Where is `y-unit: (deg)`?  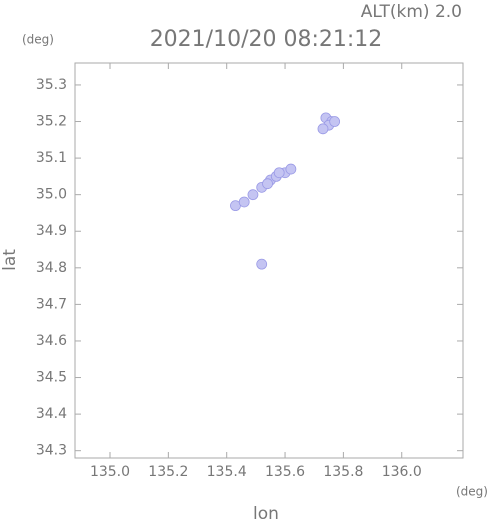 y-unit: (deg) is located at coordinates (38, 40).